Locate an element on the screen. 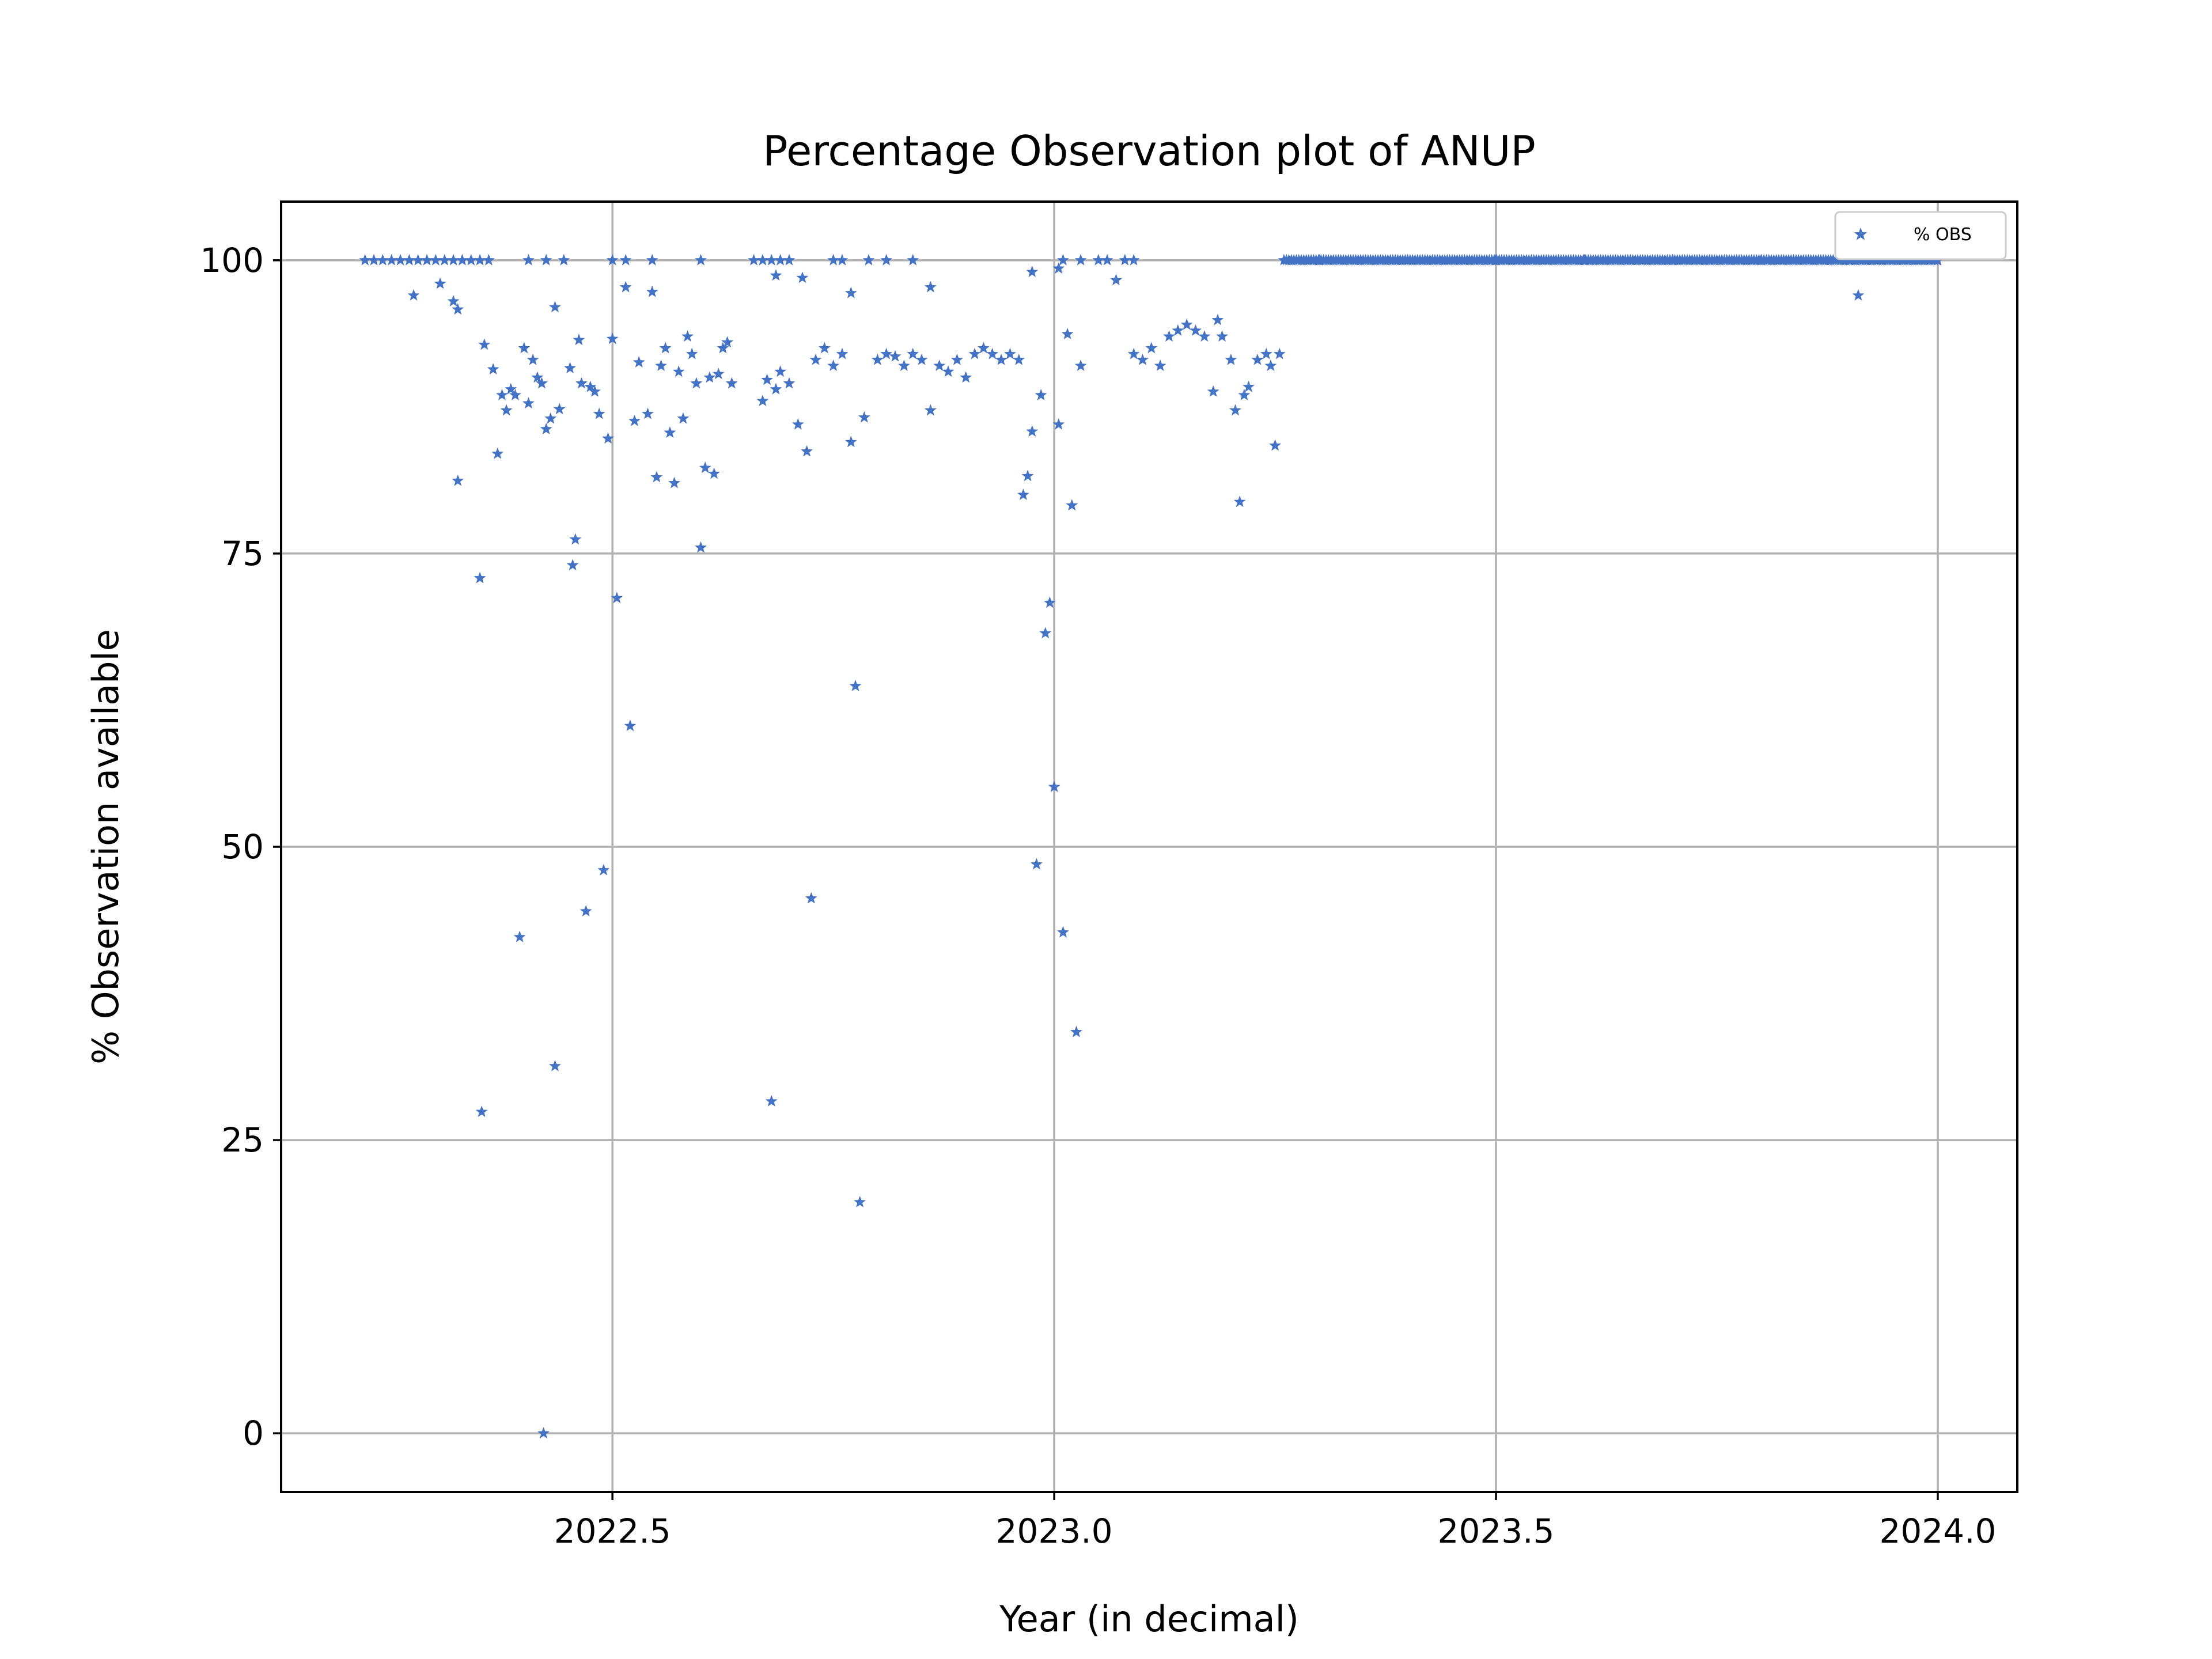 The width and height of the screenshot is (2212, 1659). legend-label: % OBS is located at coordinates (1943, 235).